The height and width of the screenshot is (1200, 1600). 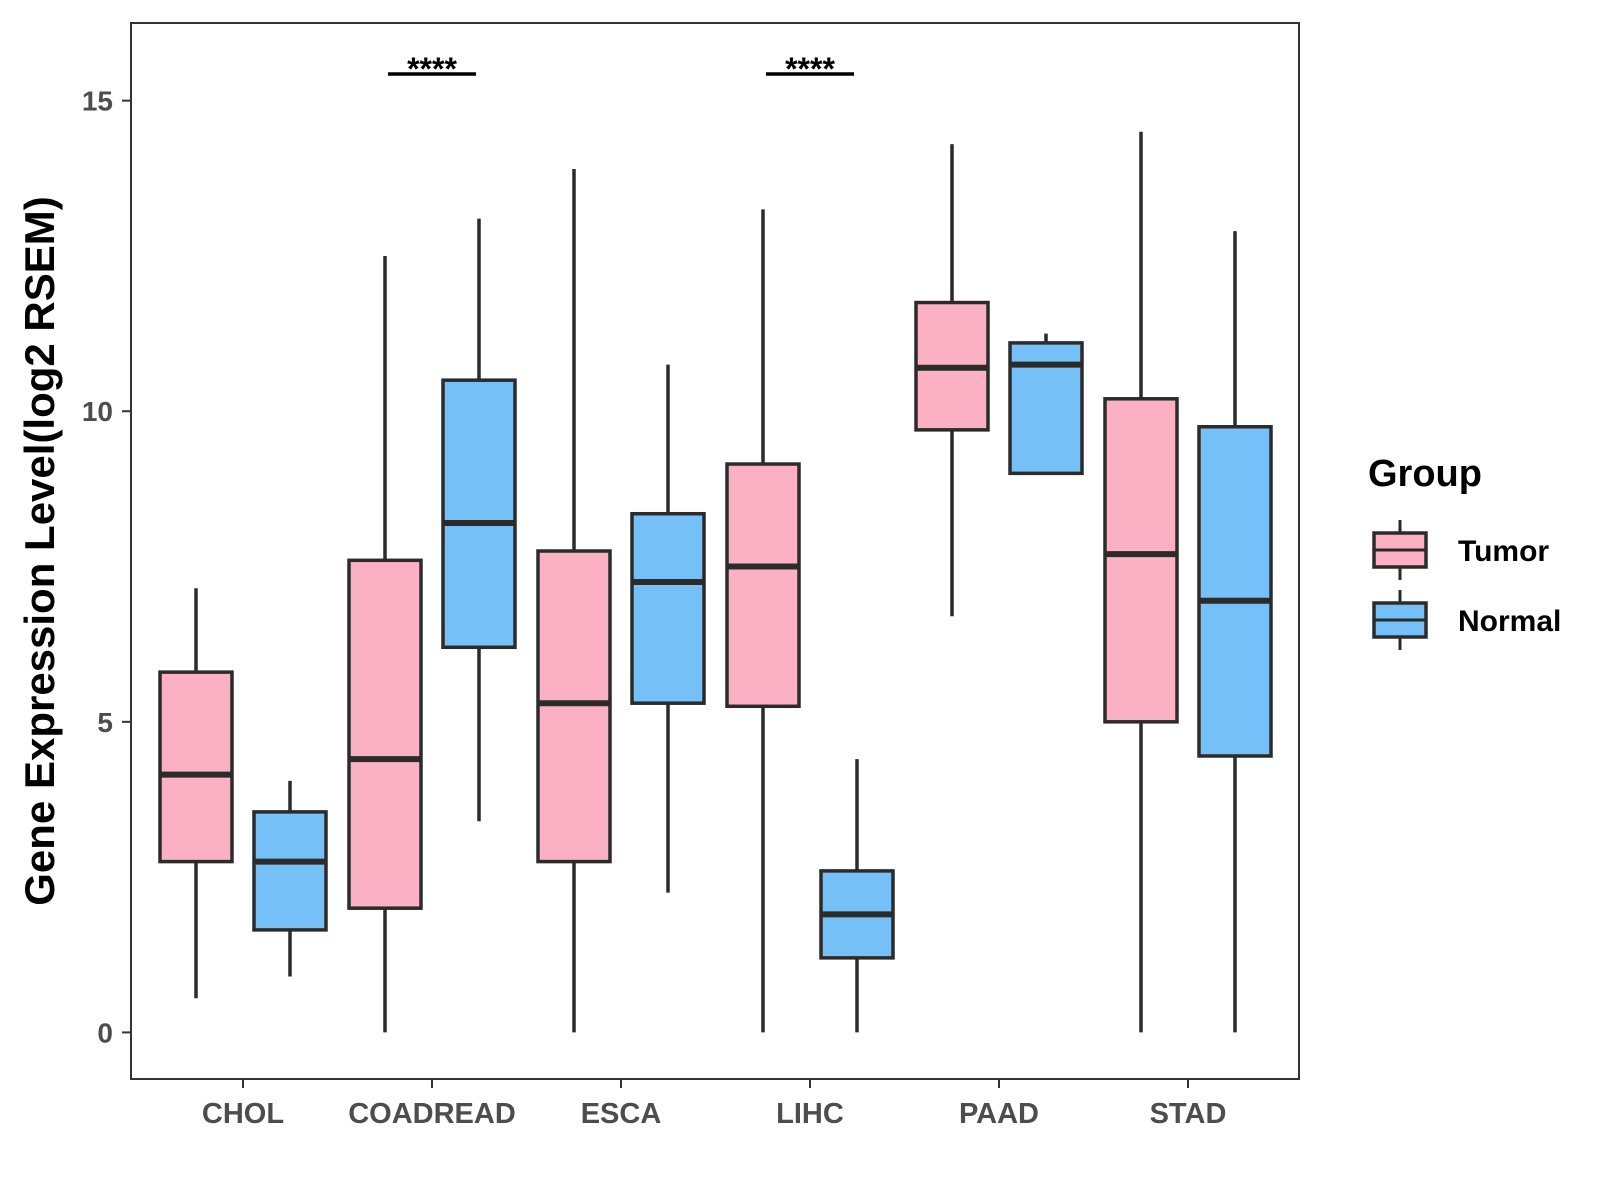 I want to click on significance-lihc: ****, so click(x=810, y=69).